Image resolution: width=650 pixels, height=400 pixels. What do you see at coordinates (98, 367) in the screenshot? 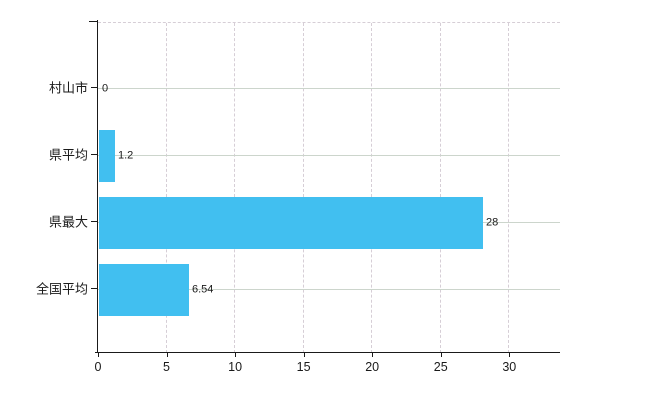
I see `x-axis-tick-label-0: 0` at bounding box center [98, 367].